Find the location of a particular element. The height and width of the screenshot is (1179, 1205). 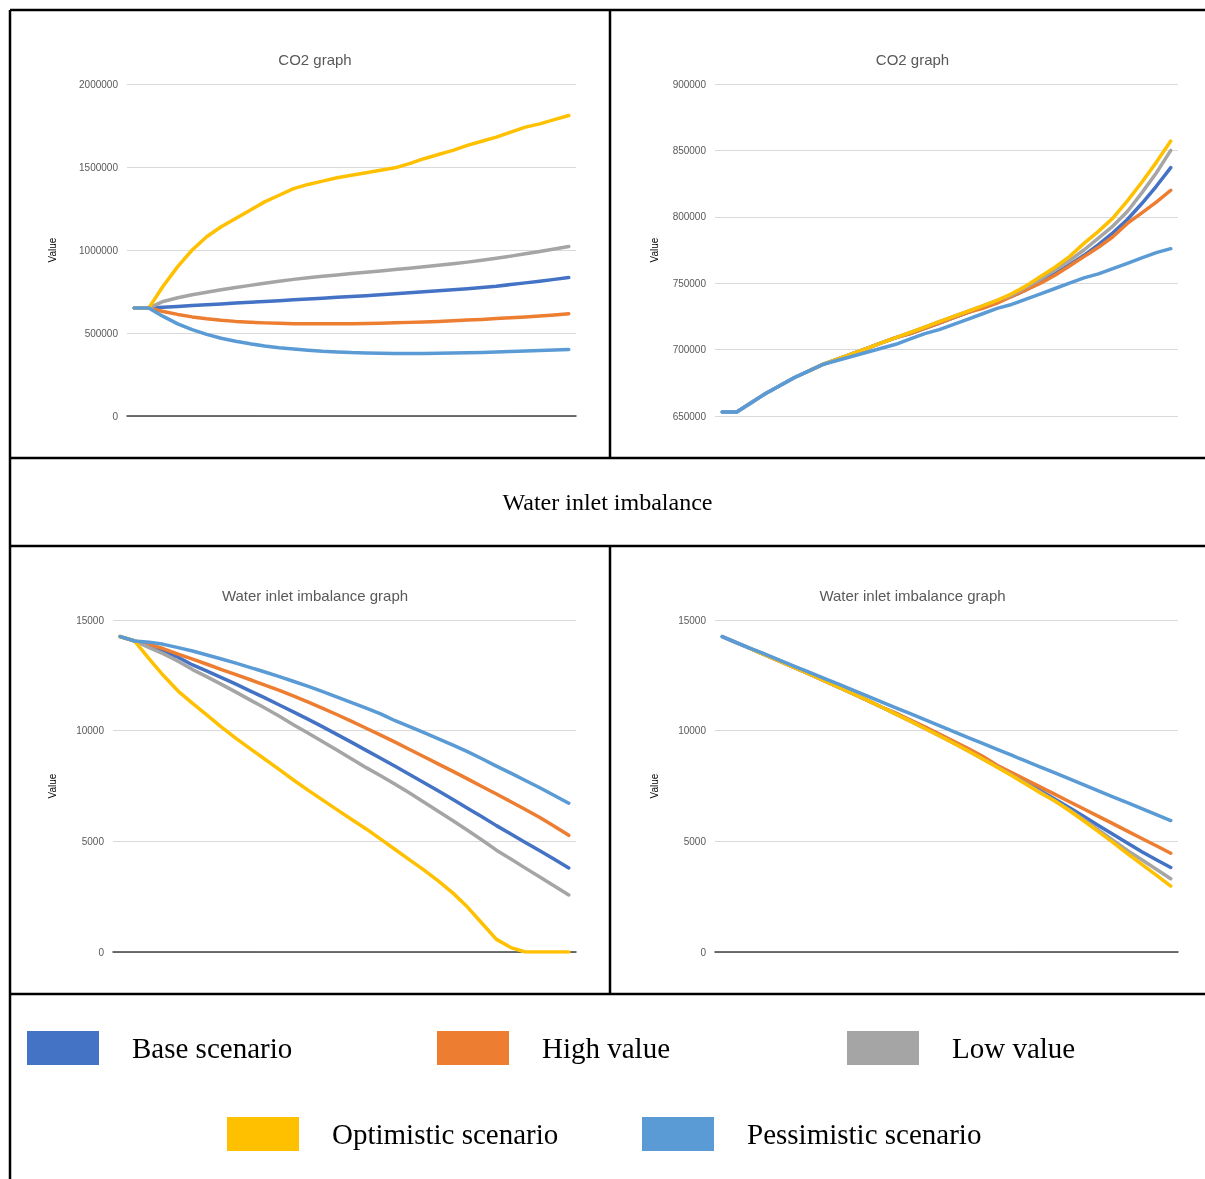

y-tick-label: 500000 is located at coordinates (101, 333).